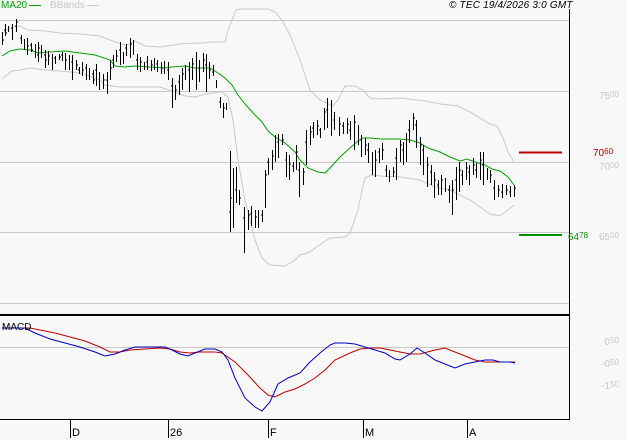 This screenshot has width=627, height=440. What do you see at coordinates (584, 235) in the screenshot?
I see `support-label-sup: 78` at bounding box center [584, 235].